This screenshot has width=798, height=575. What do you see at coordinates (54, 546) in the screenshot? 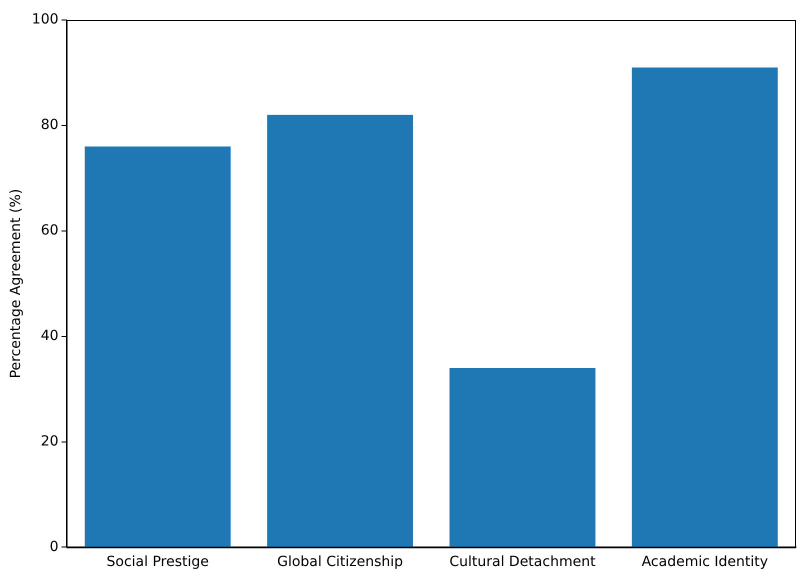
I see `y-tick-label: 0` at bounding box center [54, 546].